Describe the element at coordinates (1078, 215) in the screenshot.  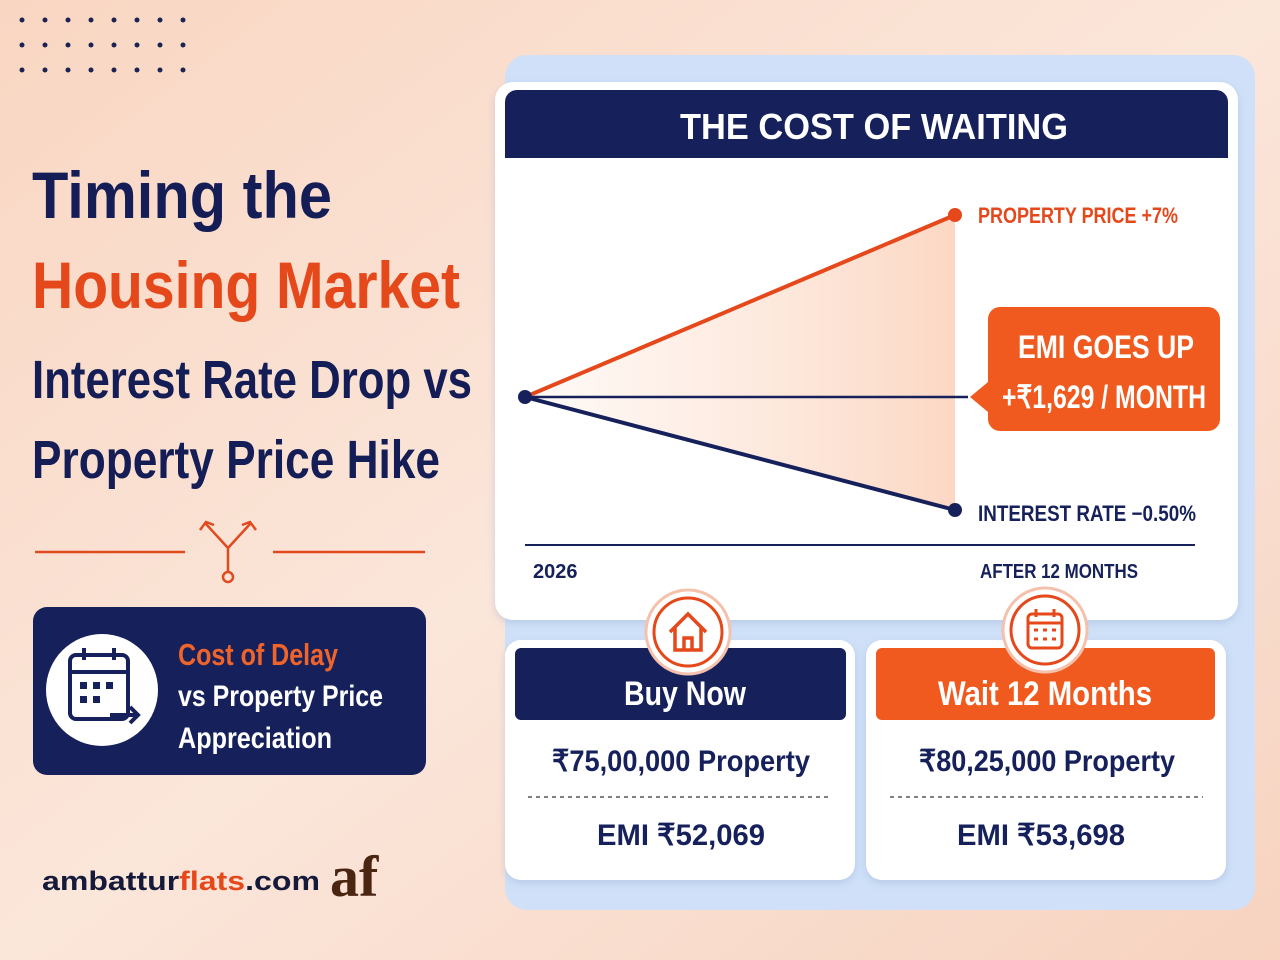
I see `price-label: PROPERTY PRICE +7%` at that location.